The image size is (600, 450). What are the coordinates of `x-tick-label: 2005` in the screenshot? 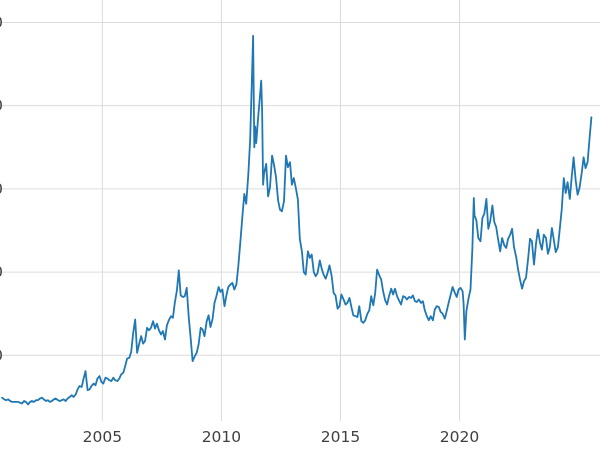 It's located at (102, 437).